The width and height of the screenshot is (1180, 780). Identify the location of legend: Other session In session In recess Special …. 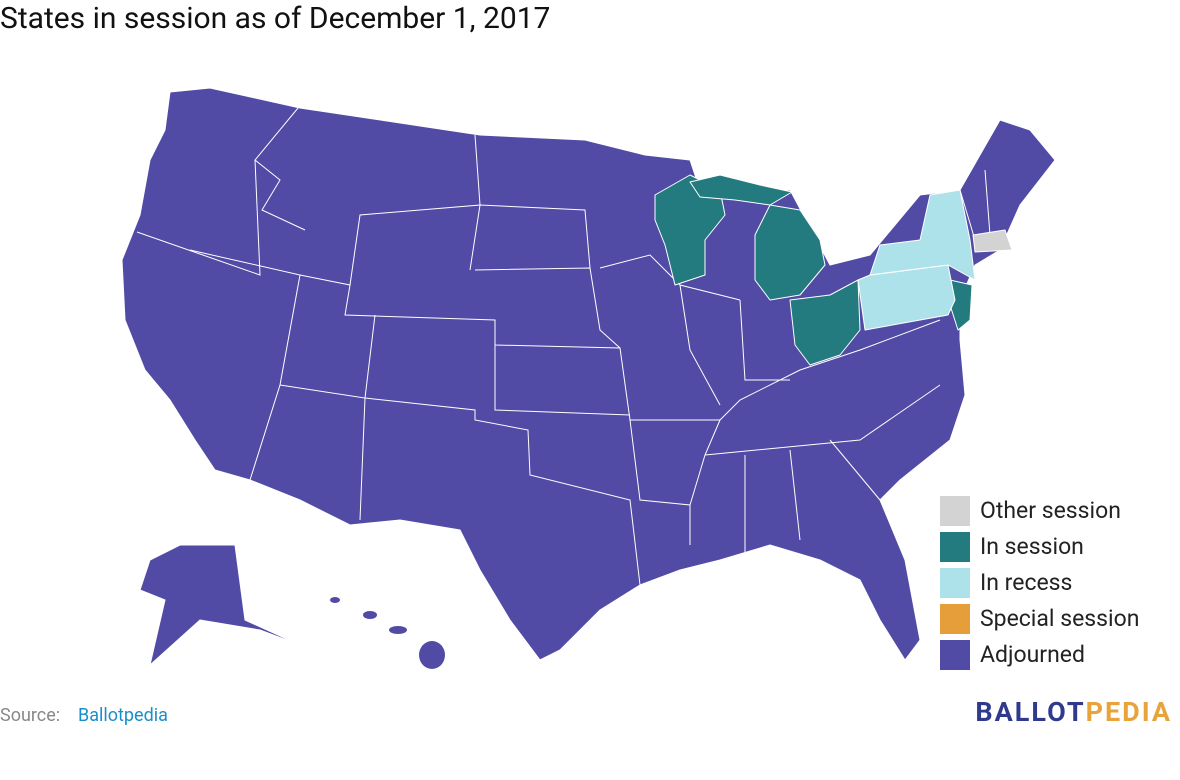
(1039, 583).